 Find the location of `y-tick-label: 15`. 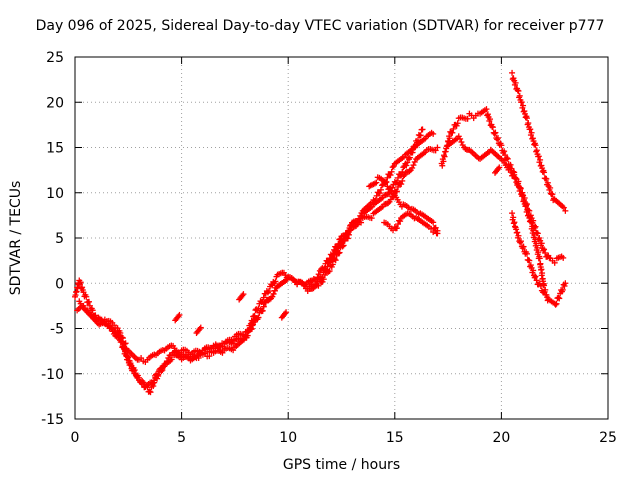

y-tick-label: 15 is located at coordinates (55, 149).